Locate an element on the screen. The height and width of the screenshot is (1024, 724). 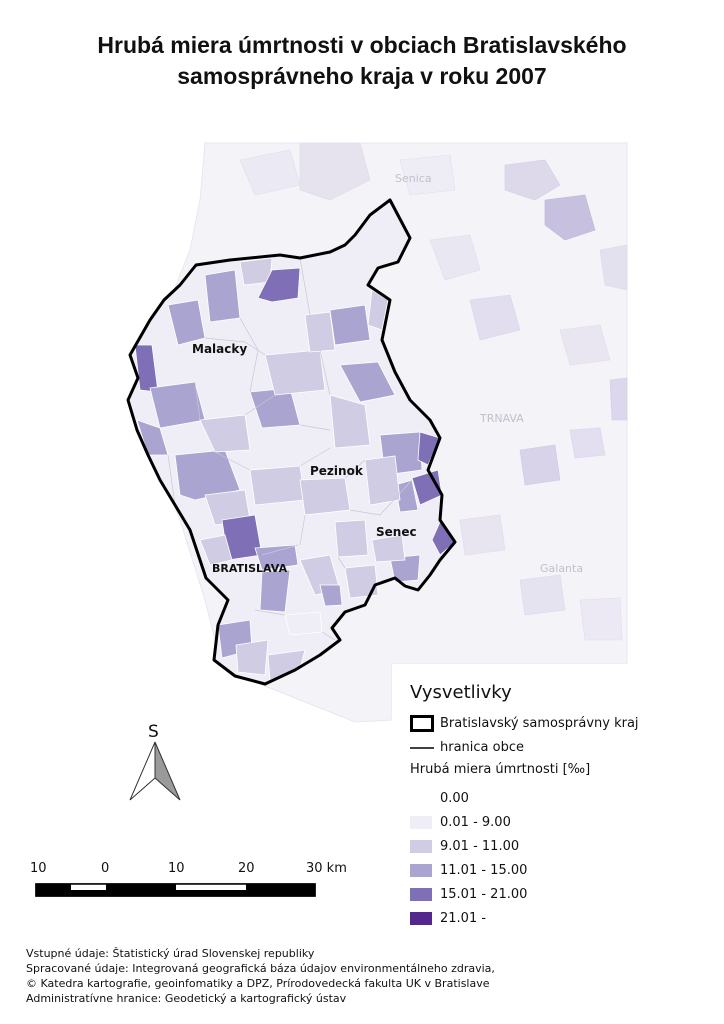
legend-variable-label: Hrubá miera úmrtnosti [‰] is located at coordinates (500, 769).